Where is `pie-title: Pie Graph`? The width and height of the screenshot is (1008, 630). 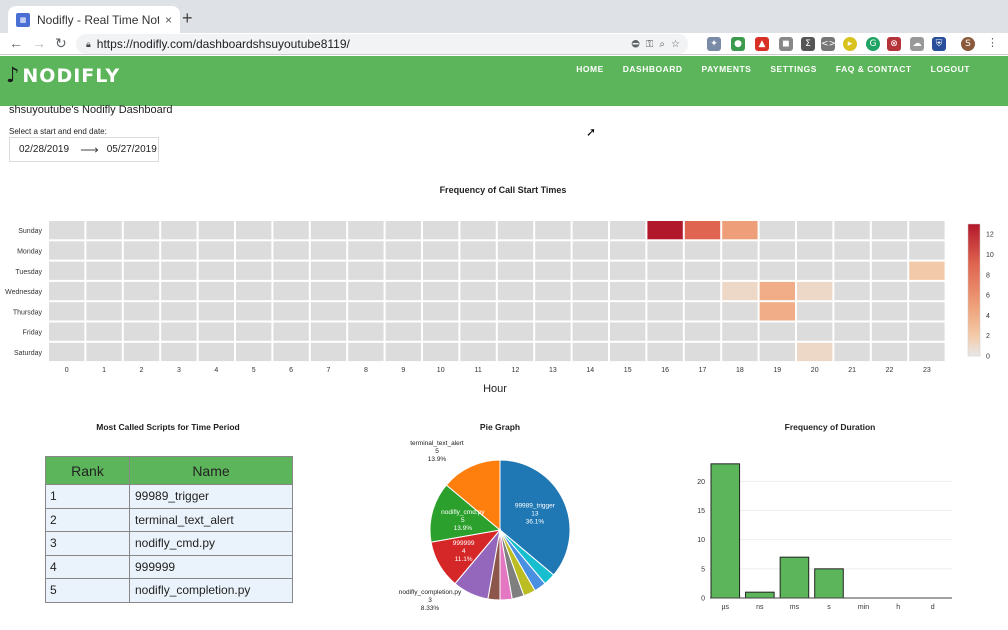 pie-title: Pie Graph is located at coordinates (500, 427).